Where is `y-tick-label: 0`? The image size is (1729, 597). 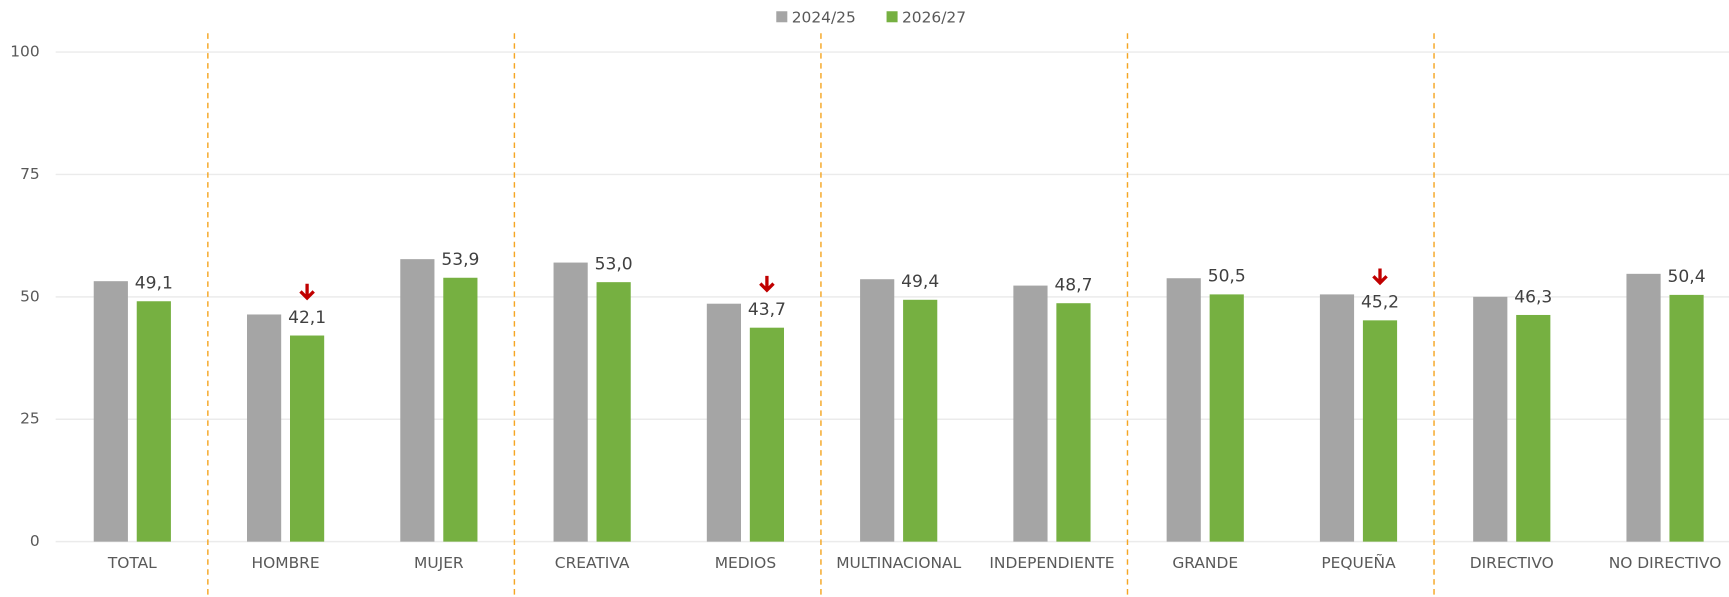
y-tick-label: 0 is located at coordinates (35, 541).